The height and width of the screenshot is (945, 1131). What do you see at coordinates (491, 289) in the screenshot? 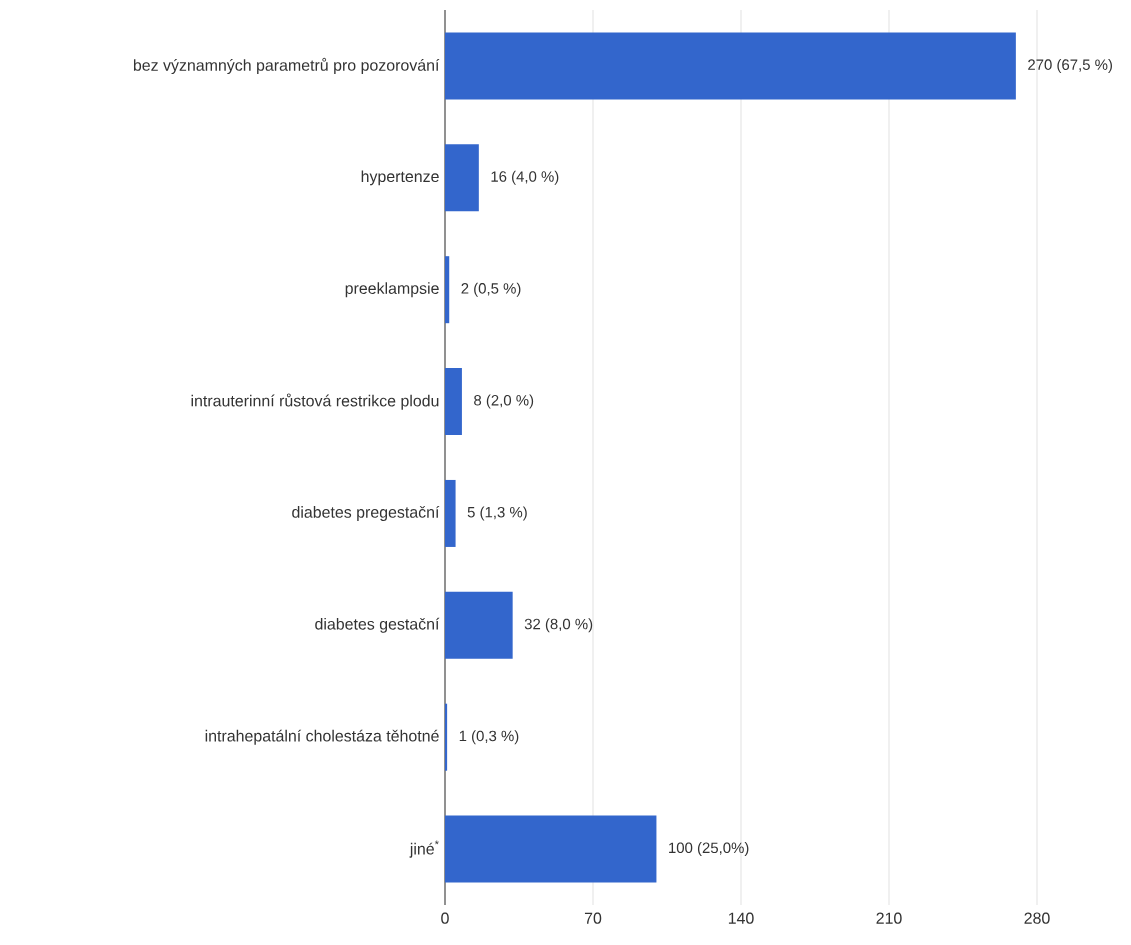
I see `data-label: 2 (0,5 %)` at bounding box center [491, 289].